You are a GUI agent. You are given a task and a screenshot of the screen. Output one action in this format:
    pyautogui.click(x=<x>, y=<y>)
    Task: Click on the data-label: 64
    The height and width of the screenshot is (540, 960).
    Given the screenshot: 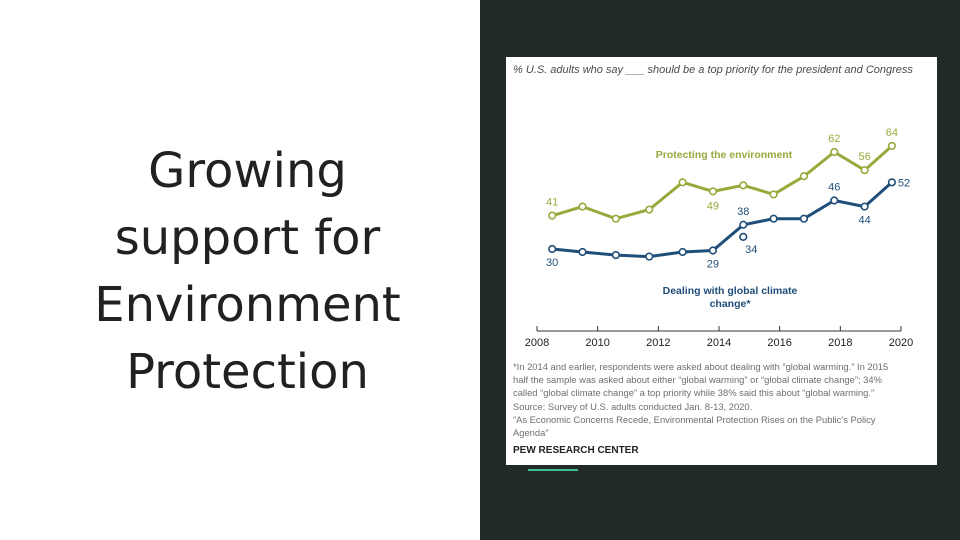 What is the action you would take?
    pyautogui.click(x=892, y=133)
    